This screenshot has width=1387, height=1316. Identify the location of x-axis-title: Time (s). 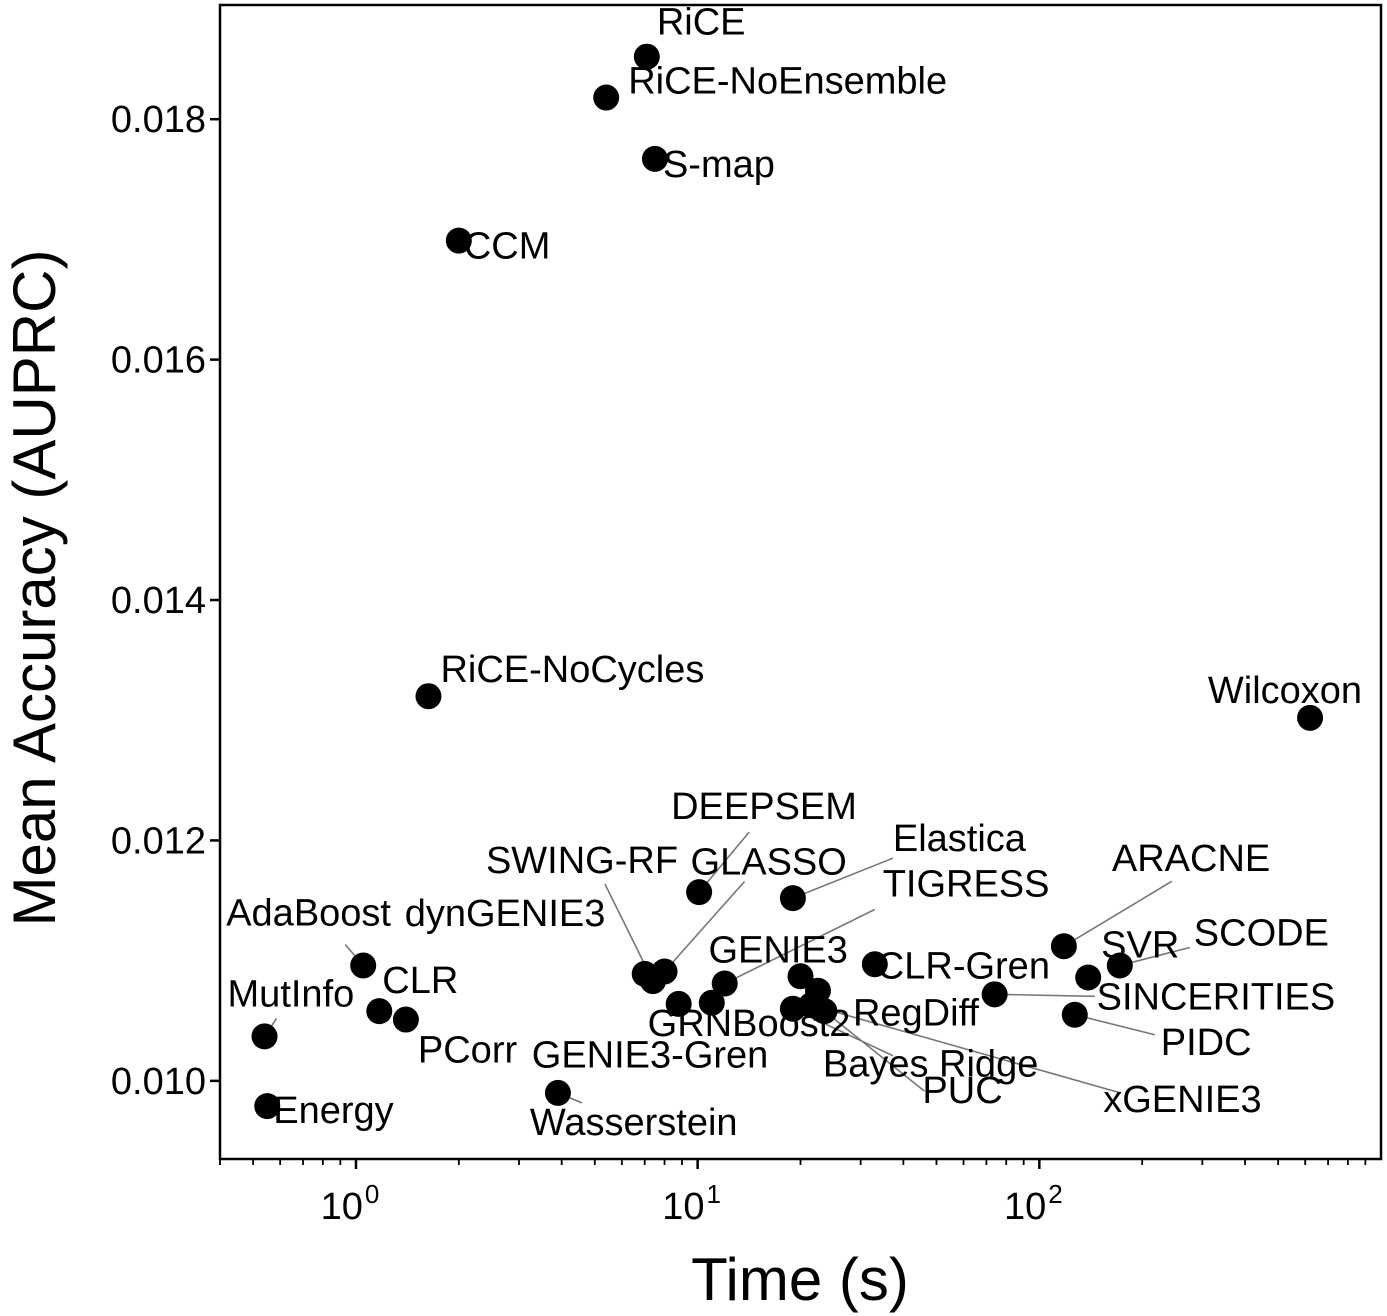
(800, 1279).